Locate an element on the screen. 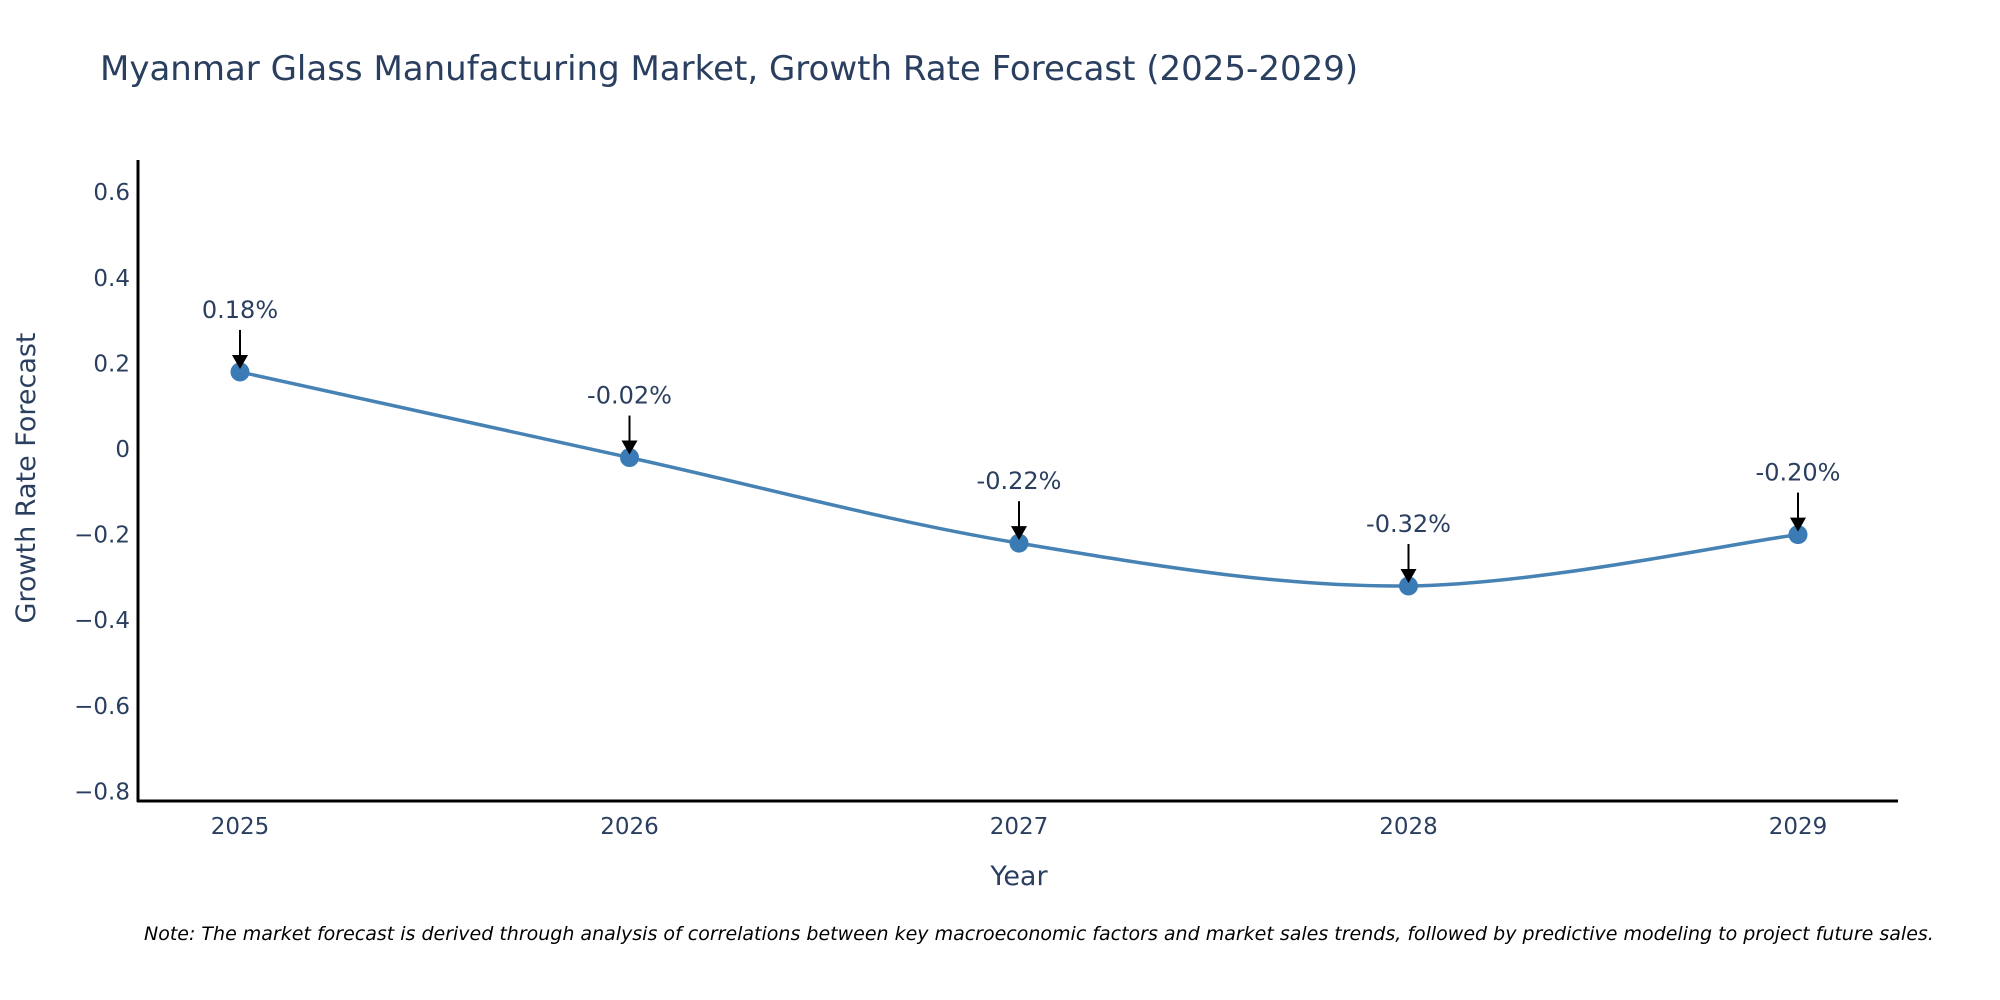 Image resolution: width=2000 pixels, height=1000 pixels. y-tick-label: 0.4 is located at coordinates (111, 279).